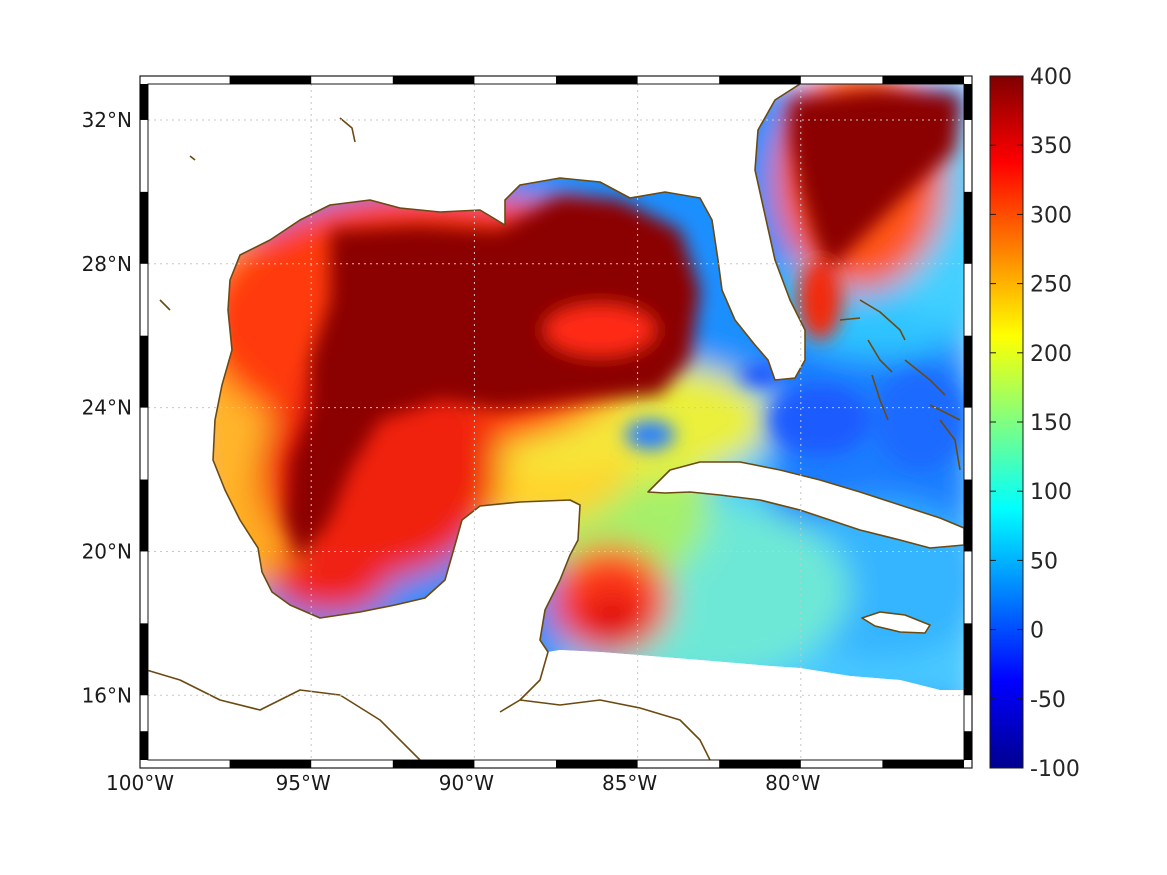 The height and width of the screenshot is (875, 1167). I want to click on texas-islands, so click(257, 214).